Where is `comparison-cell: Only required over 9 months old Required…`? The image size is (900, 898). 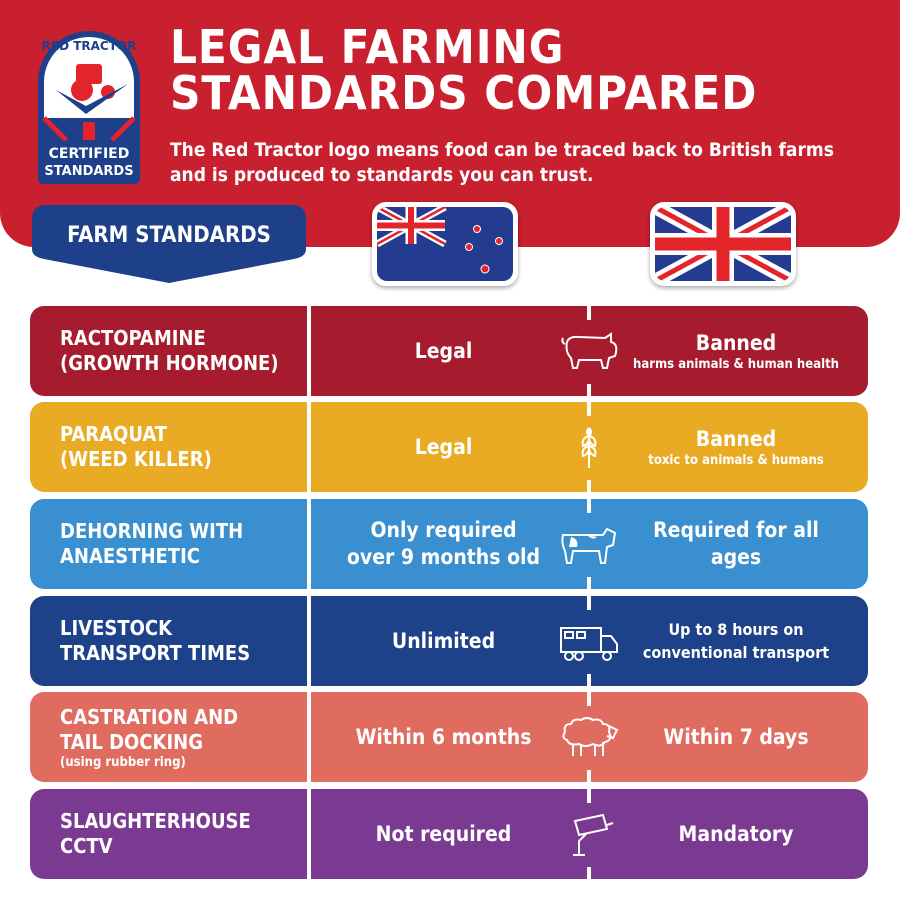 comparison-cell: Only required over 9 months old Required… is located at coordinates (589, 544).